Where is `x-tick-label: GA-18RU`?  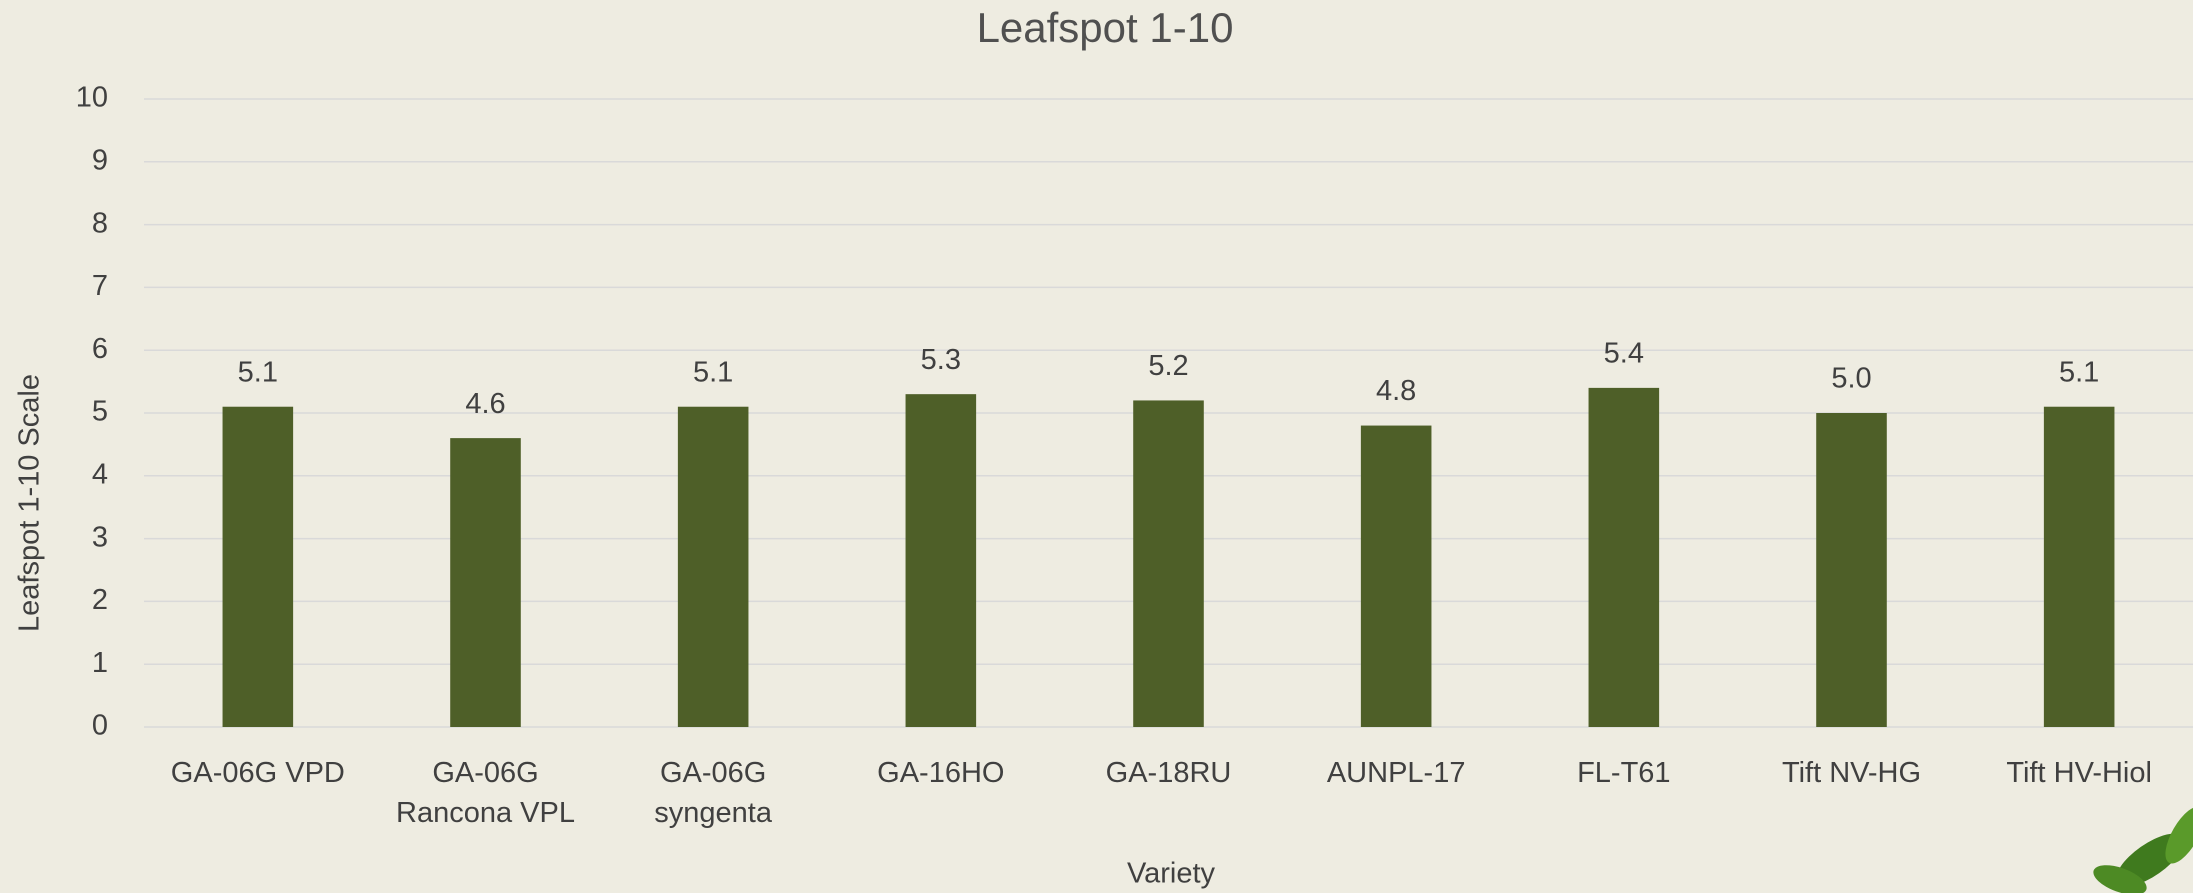
x-tick-label: GA-18RU is located at coordinates (1168, 773).